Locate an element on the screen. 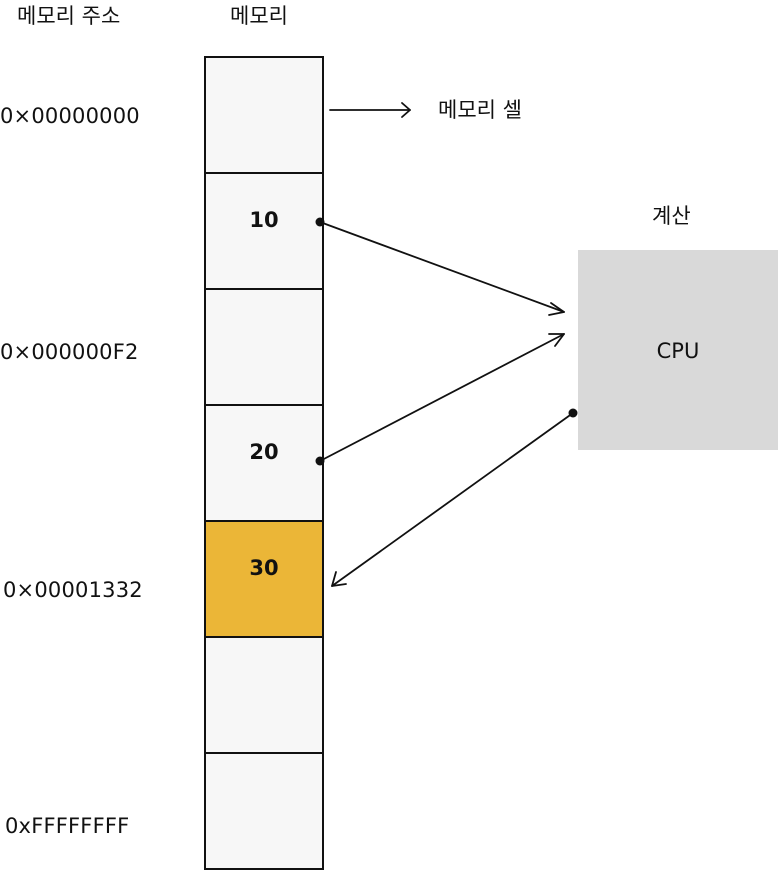  memory-cell-highlighted: 30 is located at coordinates (264, 579).